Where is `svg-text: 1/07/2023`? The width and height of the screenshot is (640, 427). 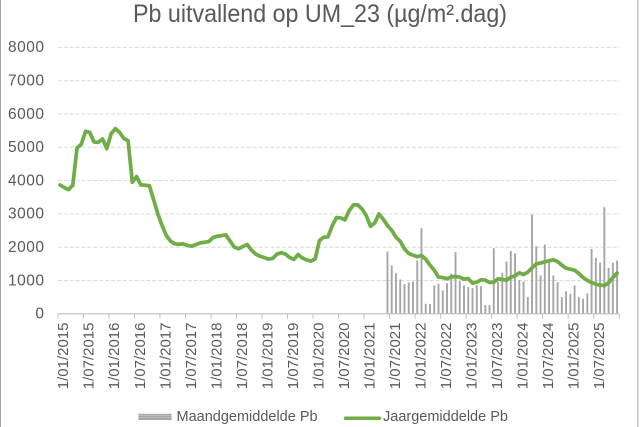 svg-text: 1/07/2023 is located at coordinates (497, 356).